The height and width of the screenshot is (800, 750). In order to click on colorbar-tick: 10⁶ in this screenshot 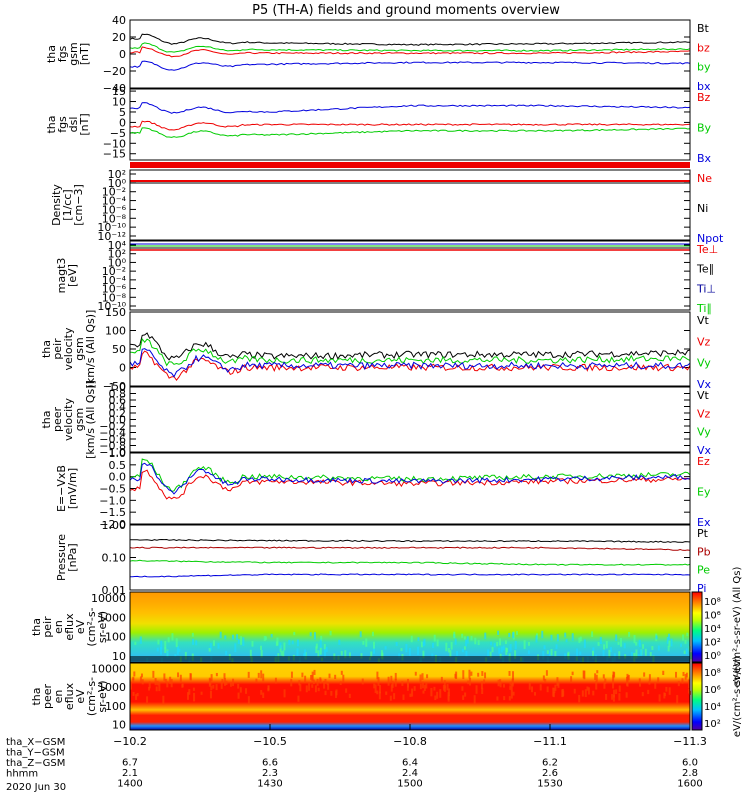, I will do `click(712, 616)`.